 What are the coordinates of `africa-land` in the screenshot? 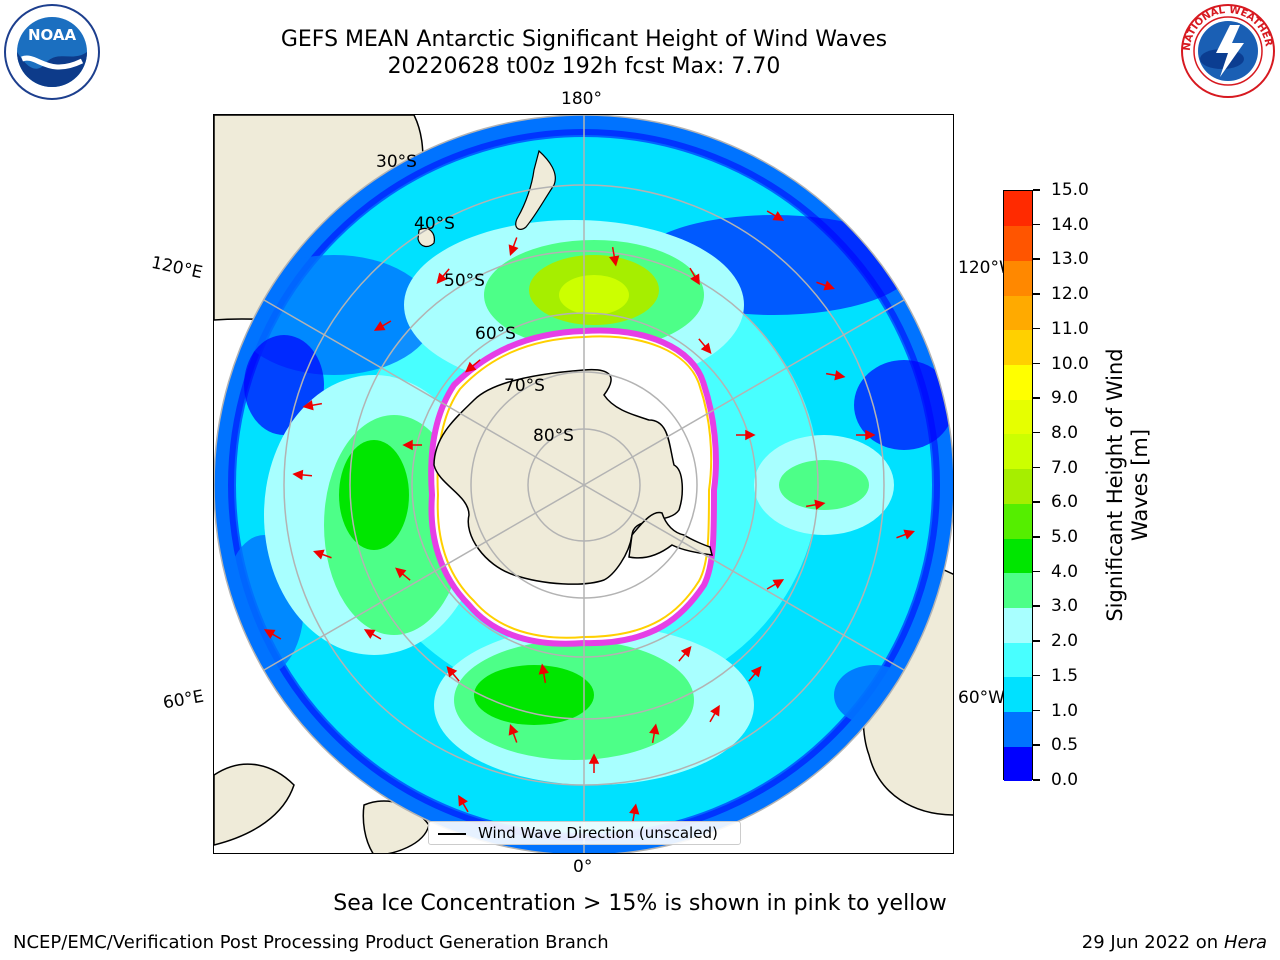 It's located at (254, 804).